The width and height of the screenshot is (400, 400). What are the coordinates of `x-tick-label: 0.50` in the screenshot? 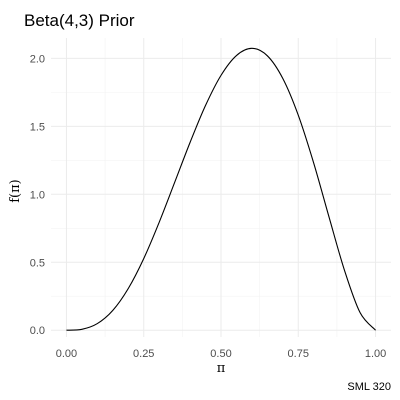 It's located at (220, 354).